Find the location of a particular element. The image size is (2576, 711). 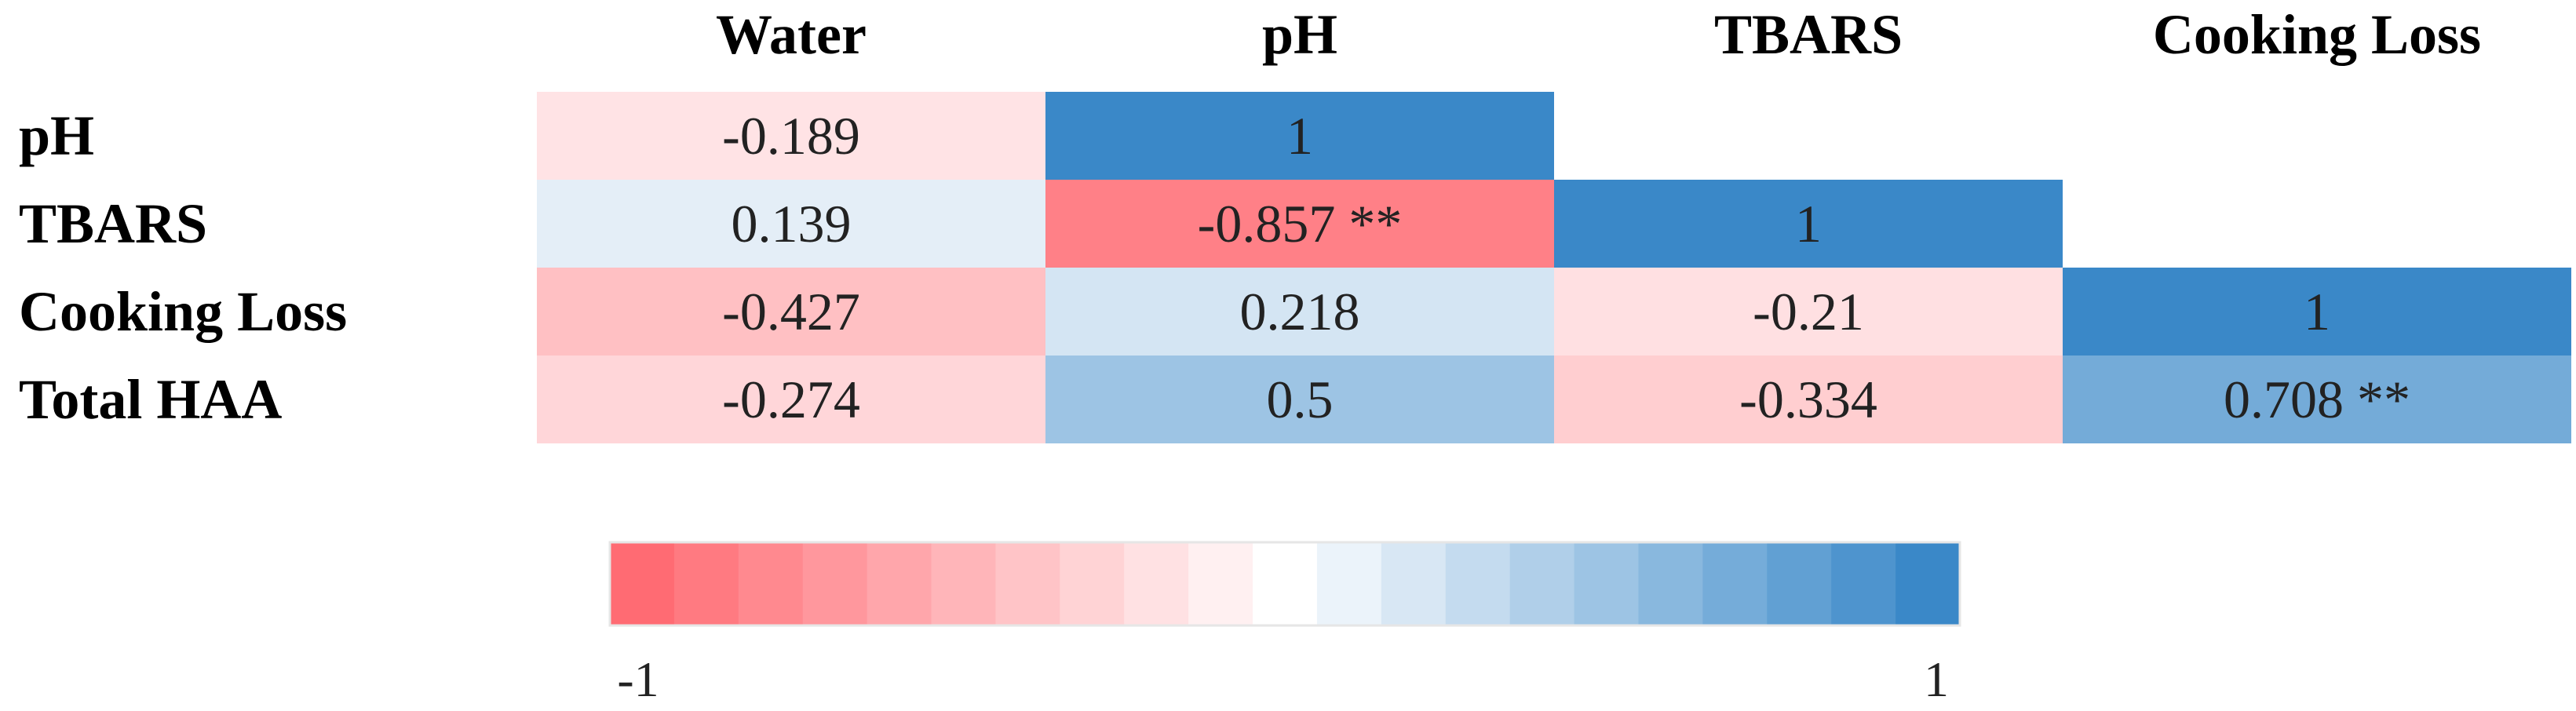

heatmap-cell-cooking-loss-tbars is located at coordinates (1808, 312).